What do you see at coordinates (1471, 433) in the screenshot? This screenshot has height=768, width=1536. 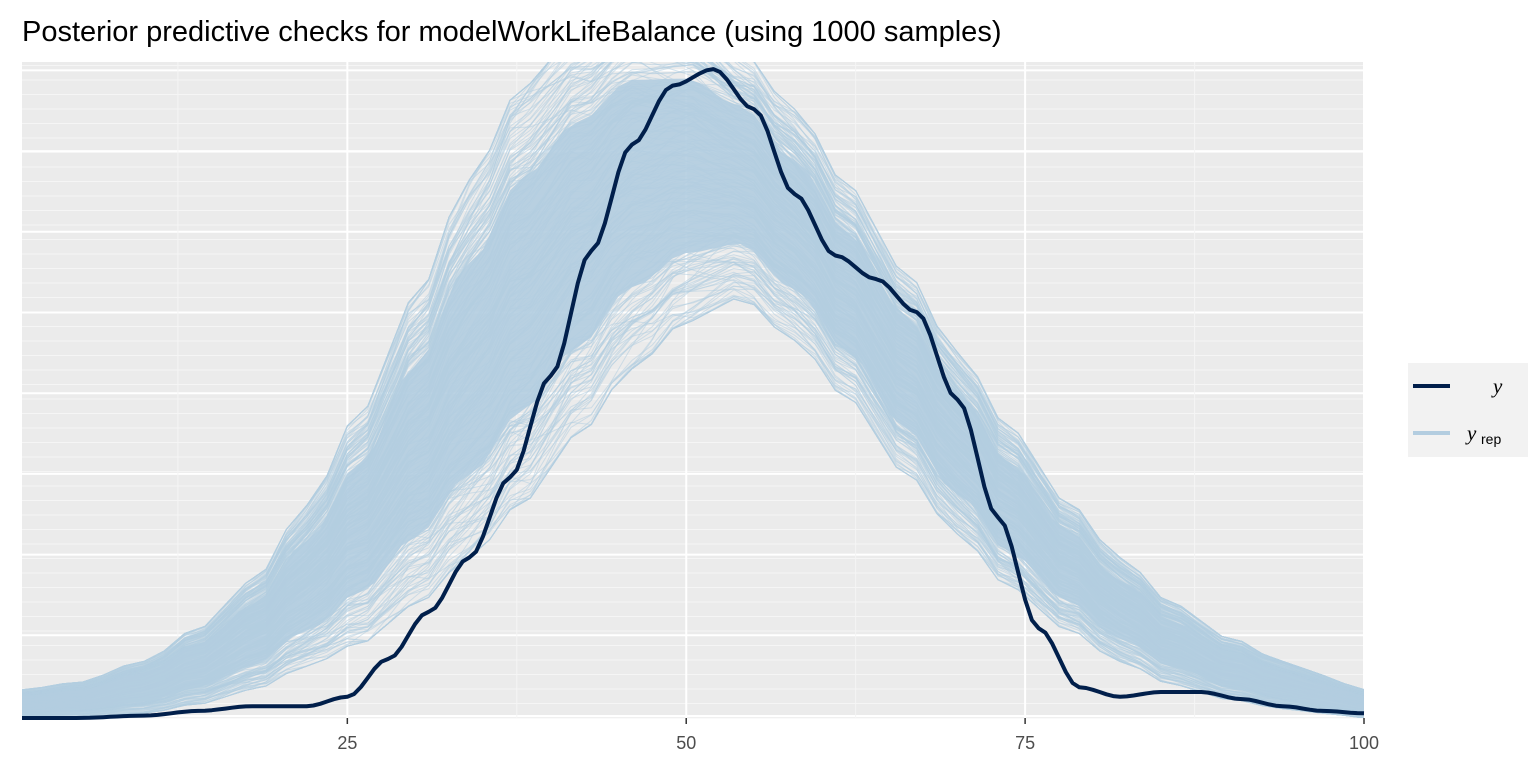 I see `legend-label-yrep: y` at bounding box center [1471, 433].